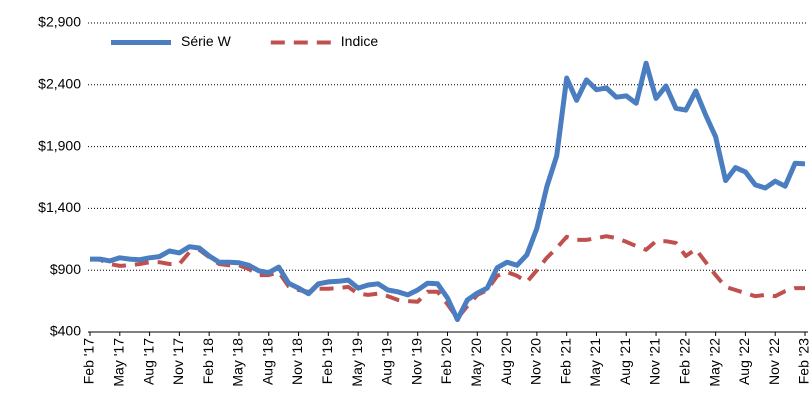 The height and width of the screenshot is (401, 811). Describe the element at coordinates (387, 361) in the screenshot. I see `x-tick-label: Aug '19` at that location.